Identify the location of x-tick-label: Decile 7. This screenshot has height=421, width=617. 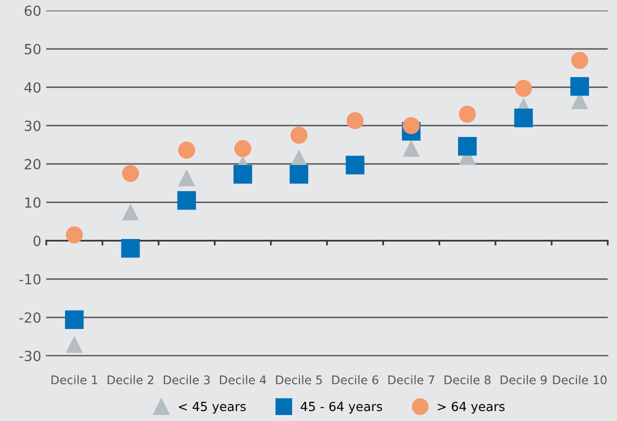
(411, 379).